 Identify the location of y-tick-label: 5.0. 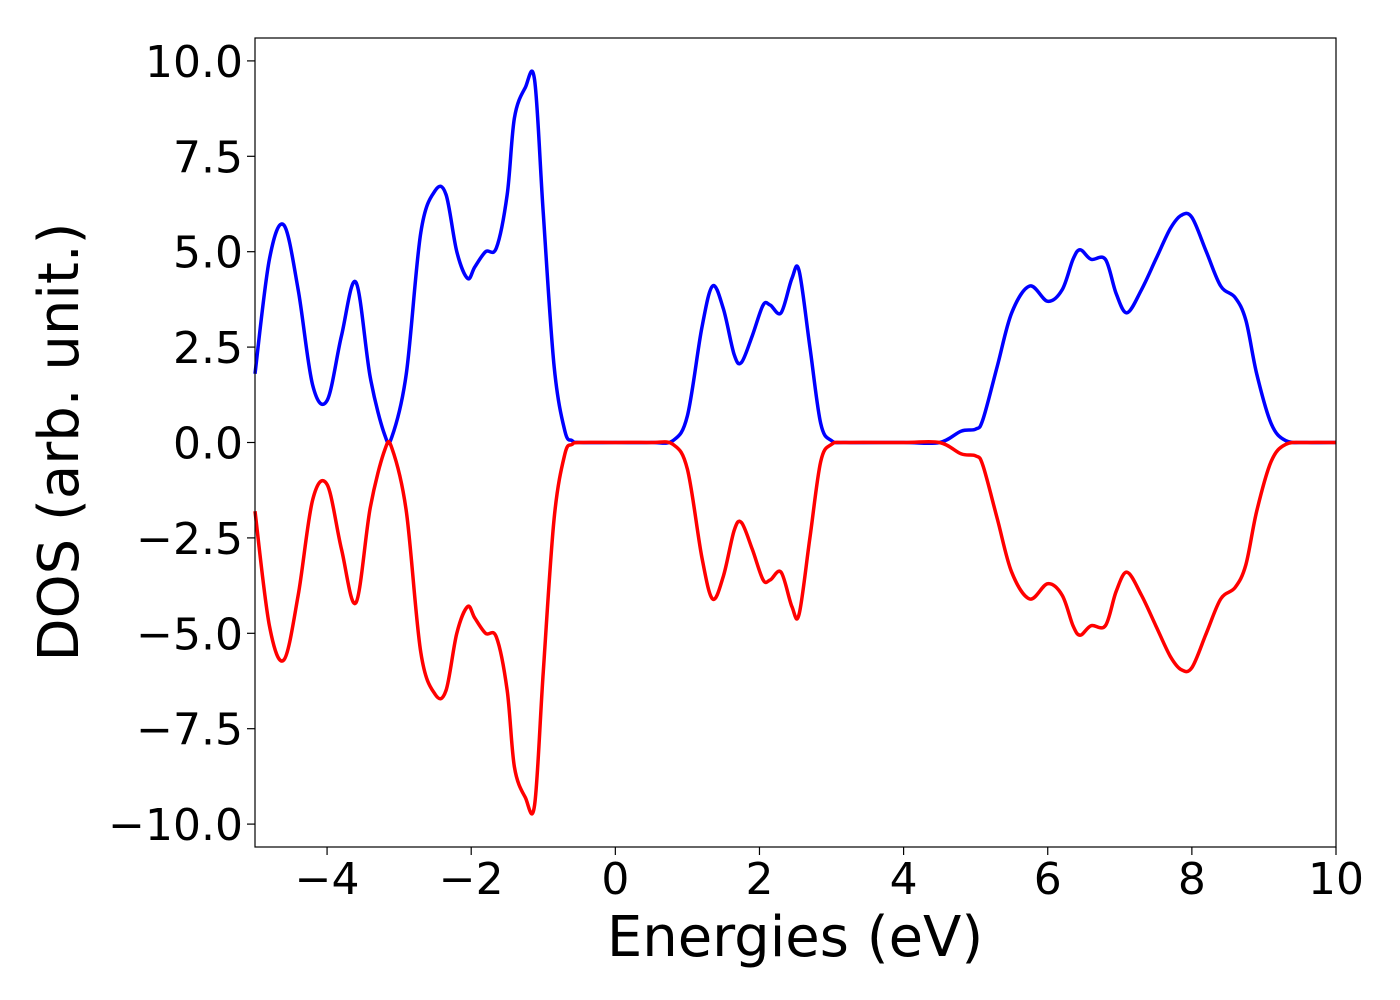
(208, 253).